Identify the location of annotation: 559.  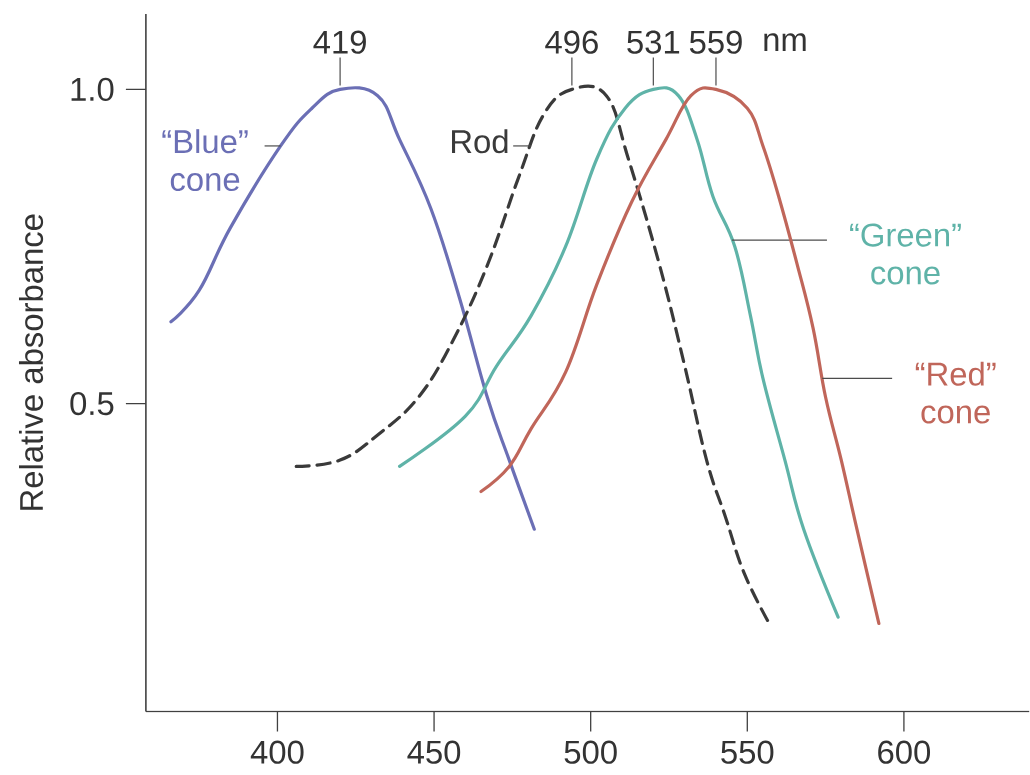
(715, 42).